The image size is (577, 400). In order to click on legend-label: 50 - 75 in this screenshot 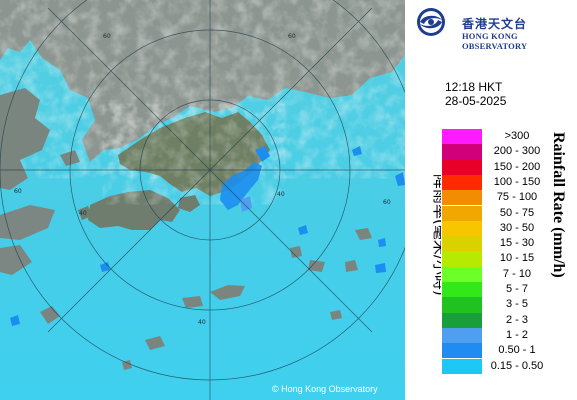, I will do `click(517, 212)`.